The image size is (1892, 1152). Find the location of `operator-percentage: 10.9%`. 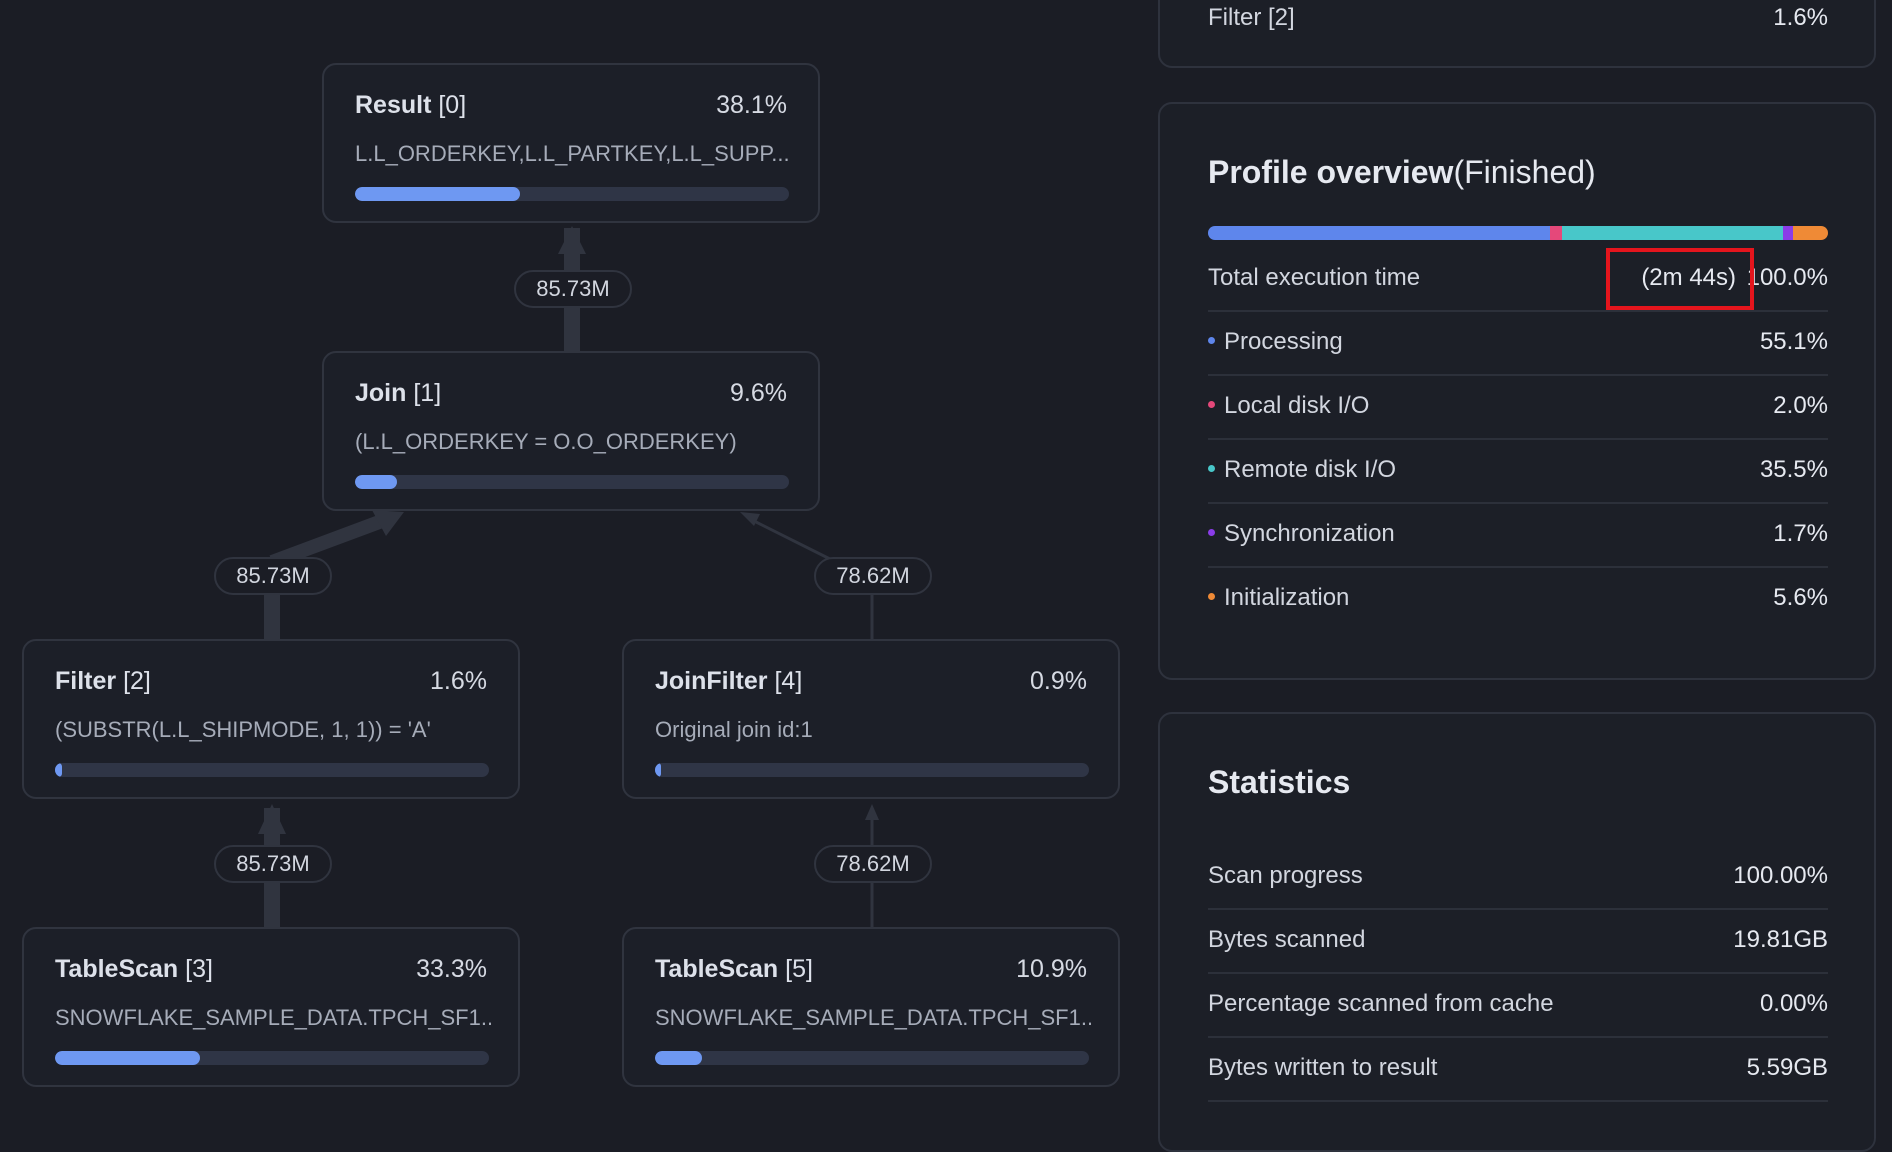

operator-percentage: 10.9% is located at coordinates (1051, 969).